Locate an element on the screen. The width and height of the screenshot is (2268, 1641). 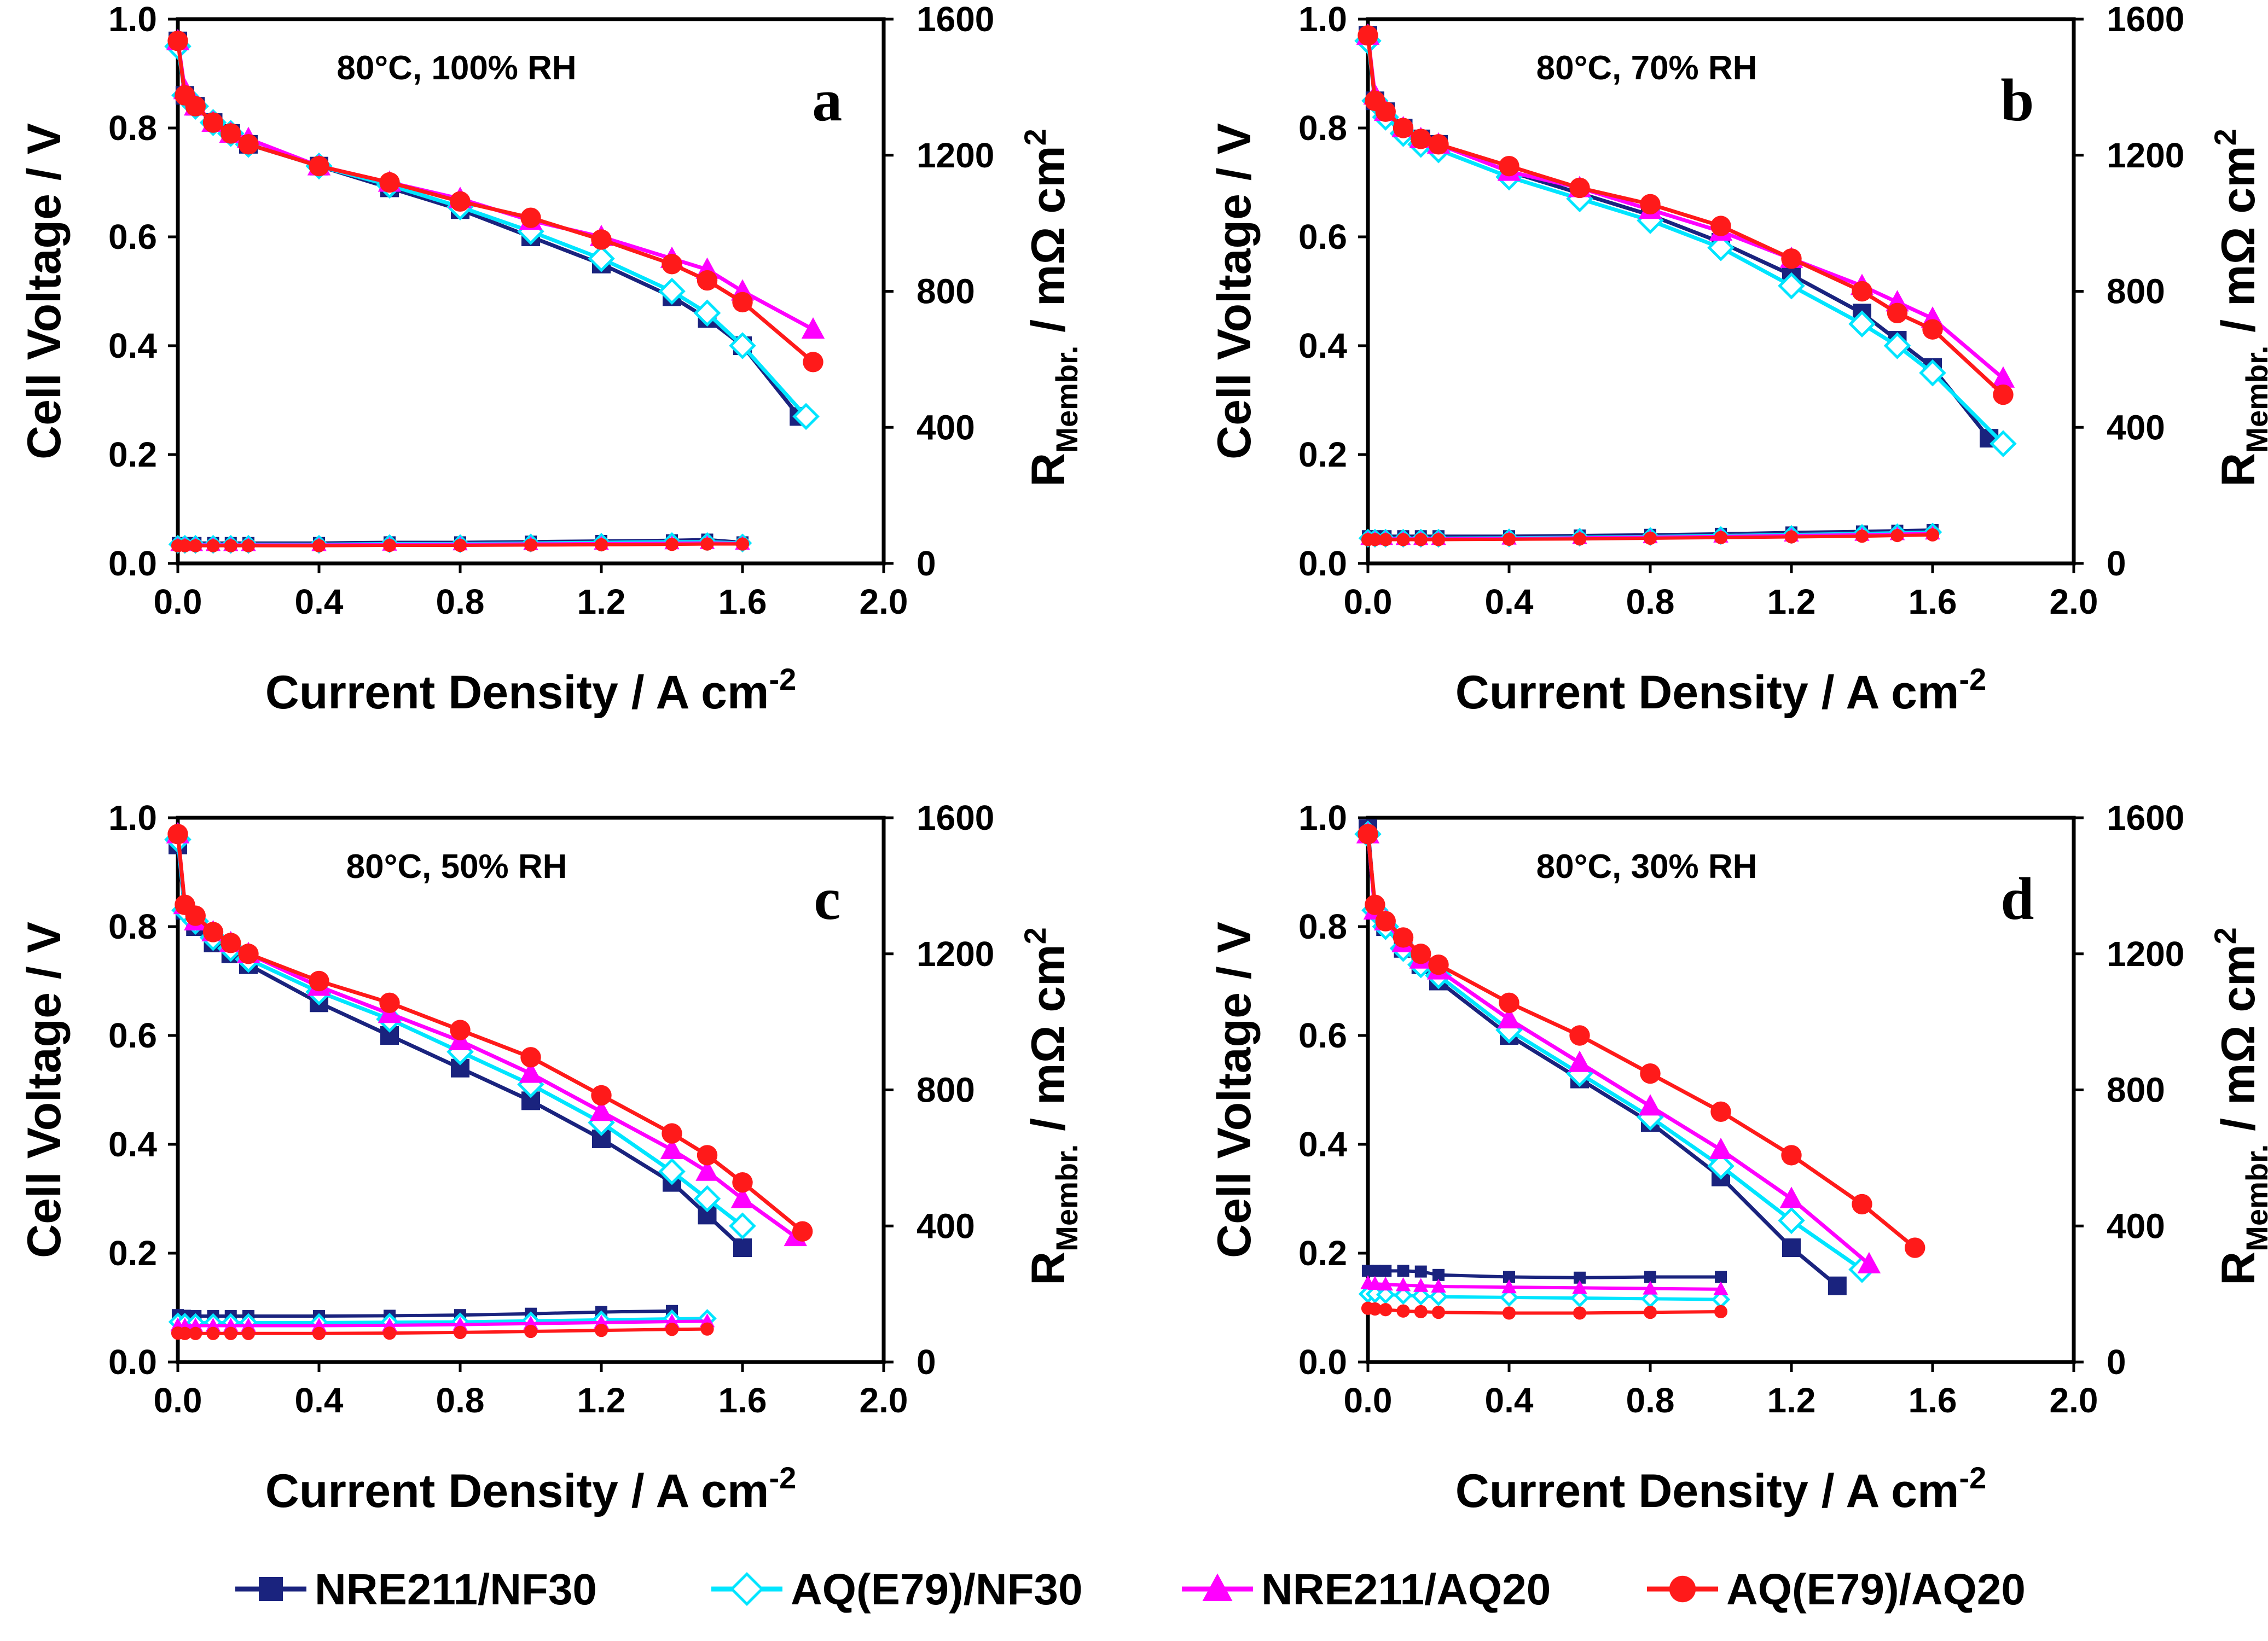
plot-frame is located at coordinates (1721, 291).